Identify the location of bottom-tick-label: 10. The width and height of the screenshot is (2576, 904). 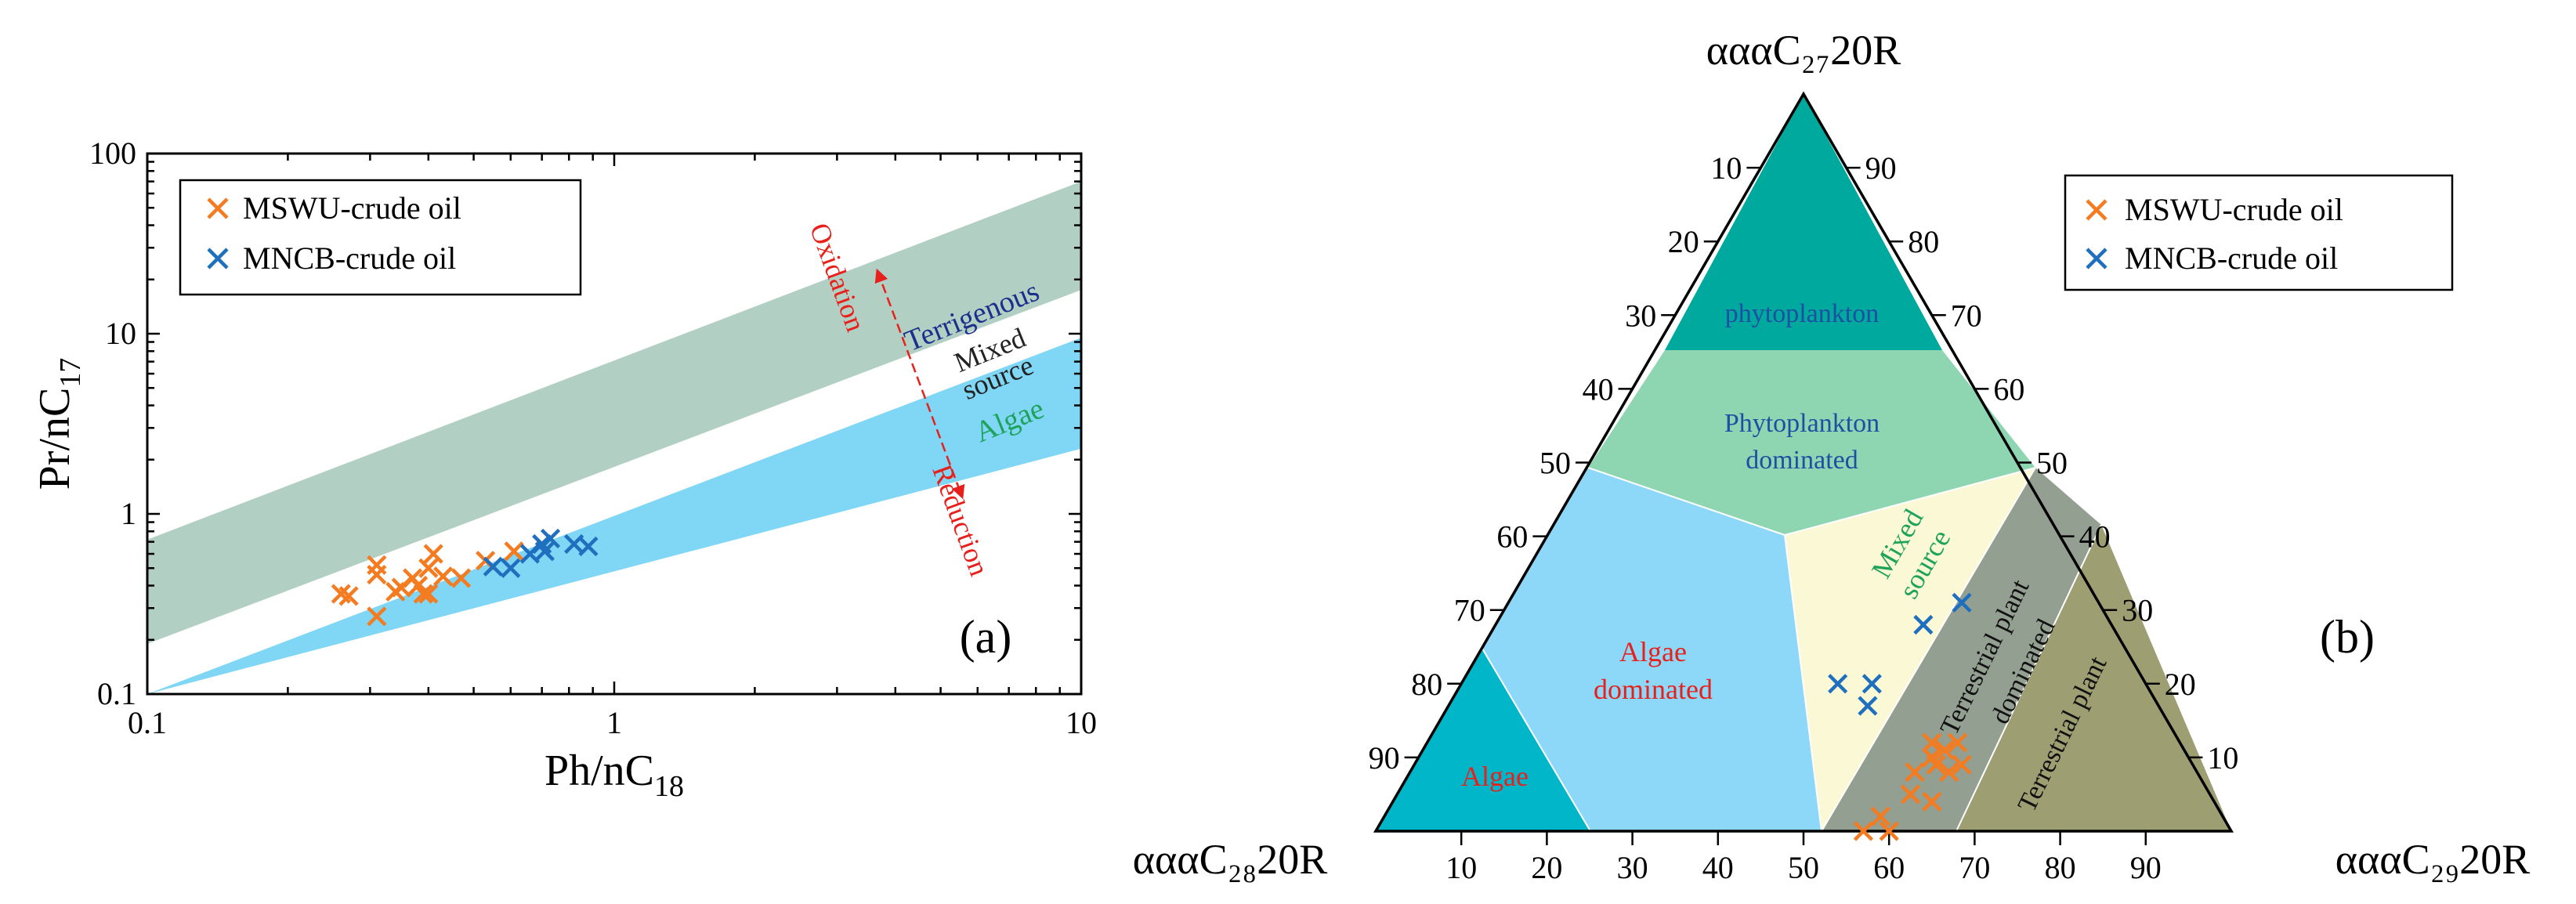
(1461, 868).